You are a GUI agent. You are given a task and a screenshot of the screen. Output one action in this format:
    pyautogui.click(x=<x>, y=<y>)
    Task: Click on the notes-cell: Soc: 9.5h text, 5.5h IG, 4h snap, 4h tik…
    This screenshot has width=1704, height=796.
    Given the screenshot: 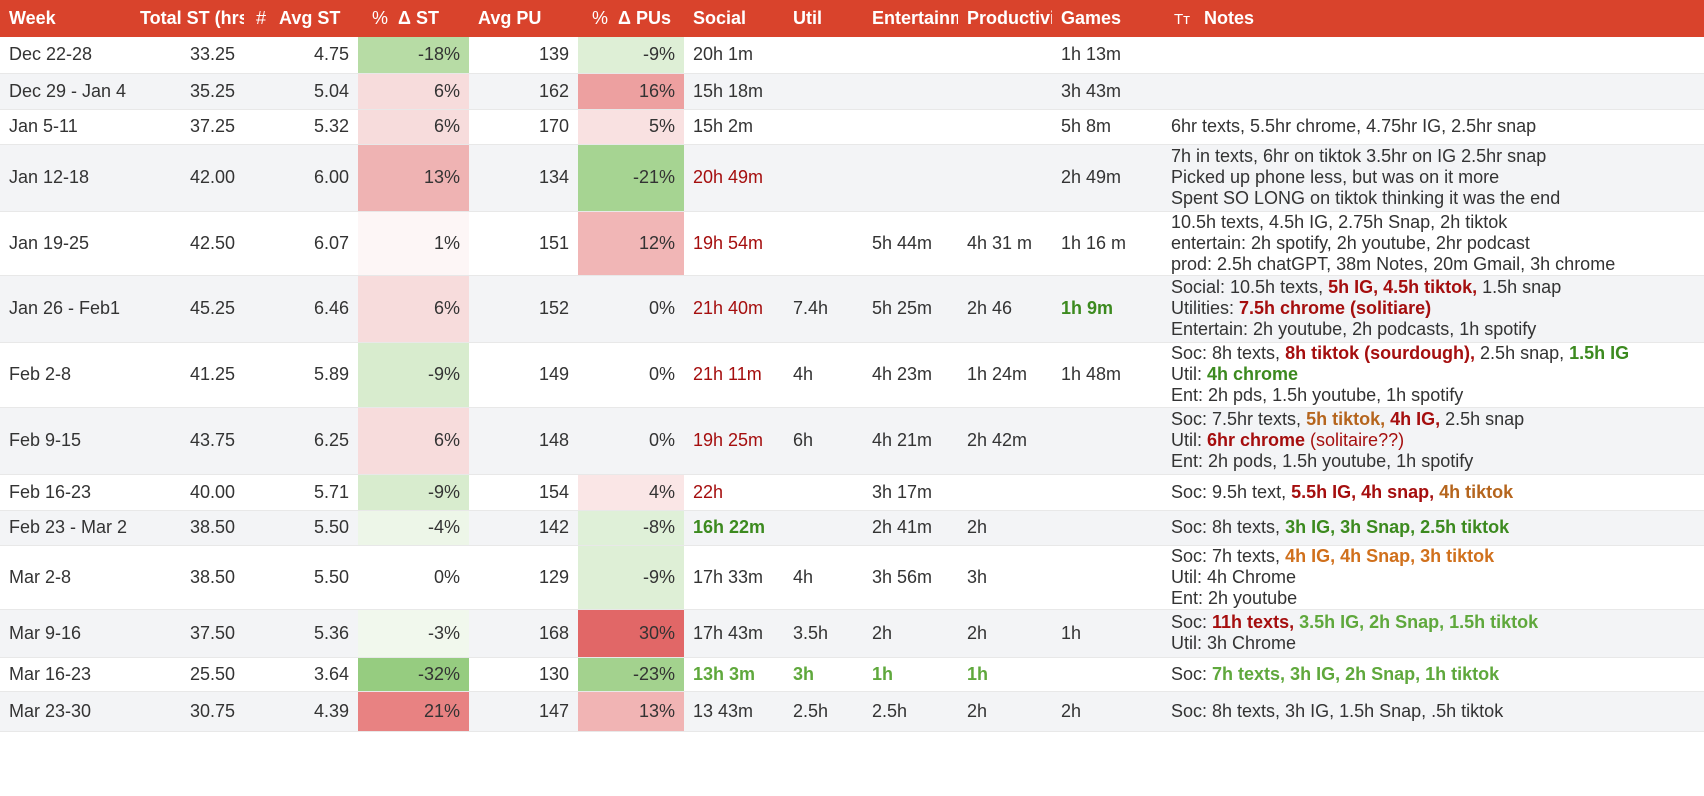 What is the action you would take?
    pyautogui.click(x=1433, y=492)
    